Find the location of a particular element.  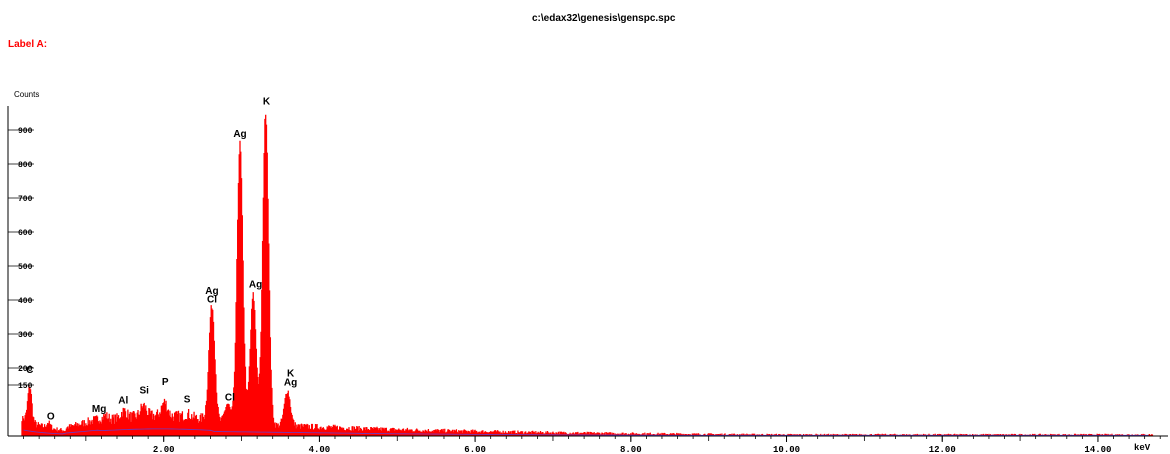

peak-label: S is located at coordinates (187, 400).